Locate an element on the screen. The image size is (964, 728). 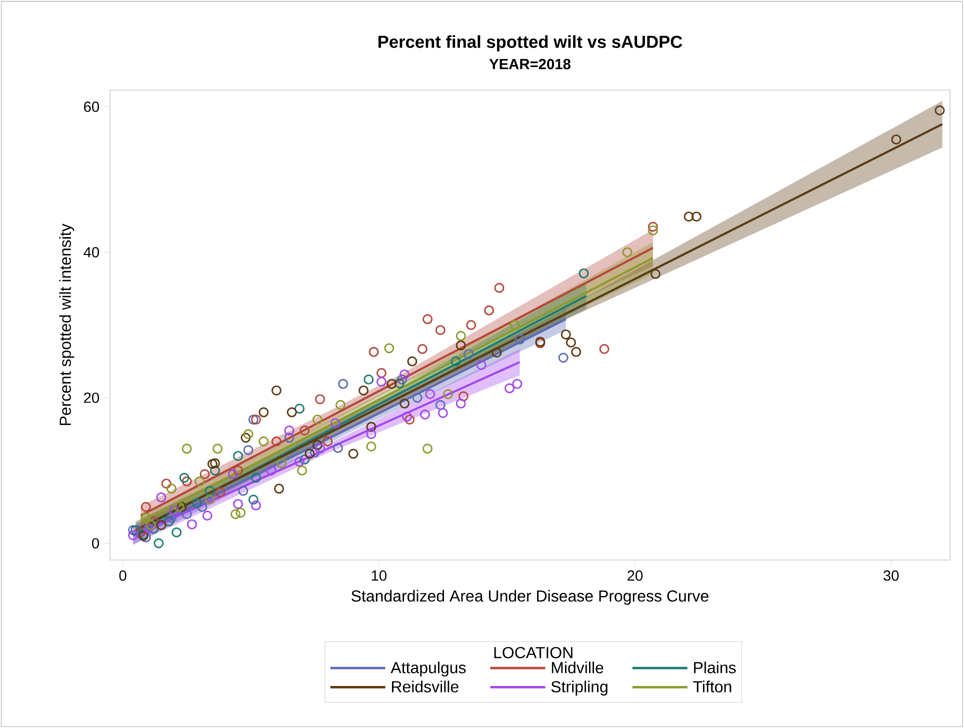
x-tick-label: 30 is located at coordinates (891, 575).